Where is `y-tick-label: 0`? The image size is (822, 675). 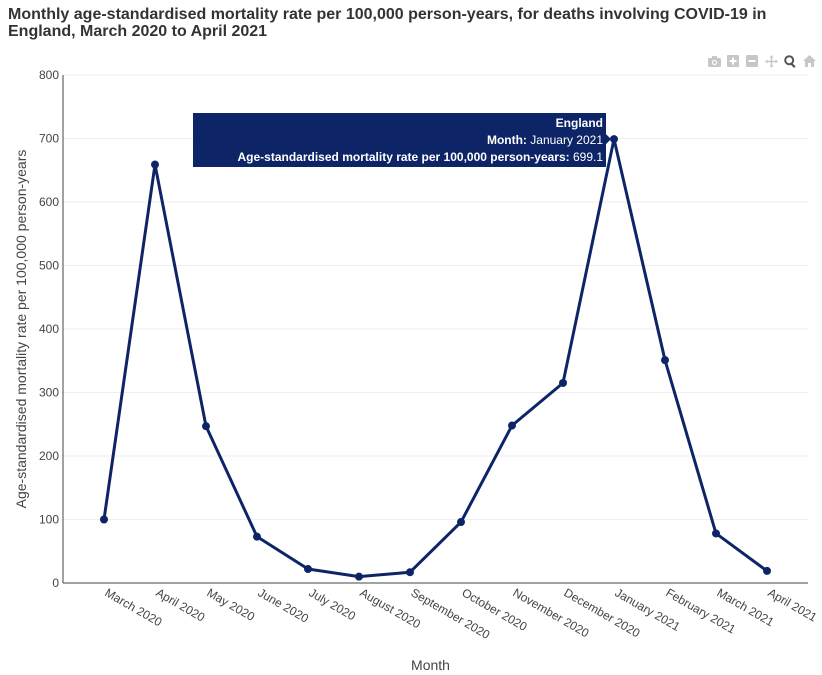
y-tick-label: 0 is located at coordinates (55, 583).